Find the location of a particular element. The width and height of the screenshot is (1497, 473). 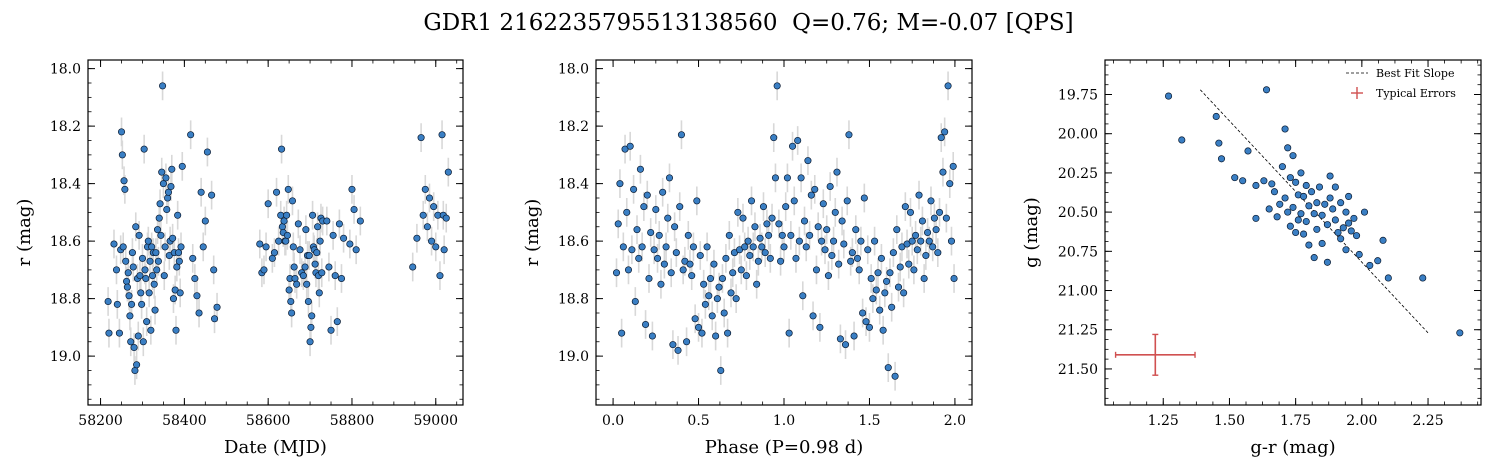

x-axis-label: g-r (mag) is located at coordinates (1292, 447).